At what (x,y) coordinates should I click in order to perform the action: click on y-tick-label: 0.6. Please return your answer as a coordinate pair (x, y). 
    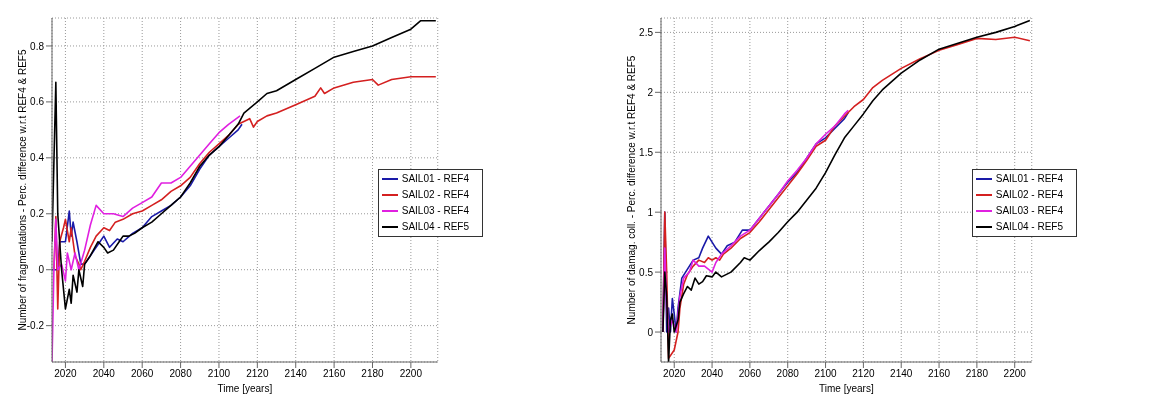
    Looking at the image, I should click on (37, 102).